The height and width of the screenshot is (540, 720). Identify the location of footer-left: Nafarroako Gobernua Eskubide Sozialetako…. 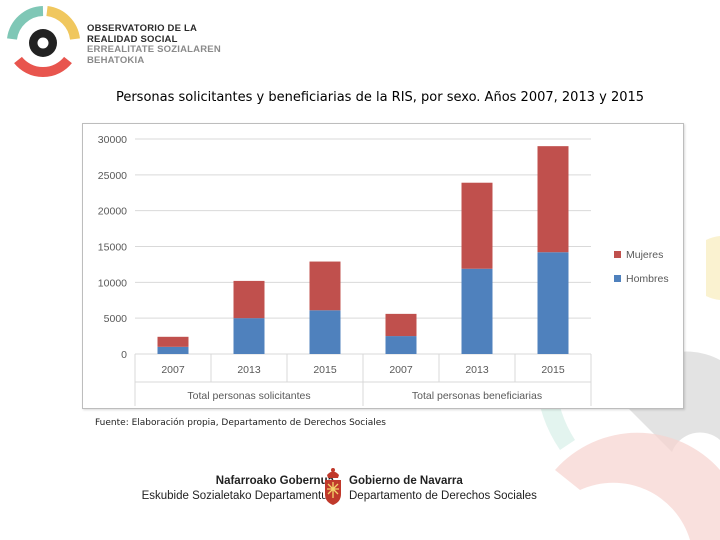
(238, 489).